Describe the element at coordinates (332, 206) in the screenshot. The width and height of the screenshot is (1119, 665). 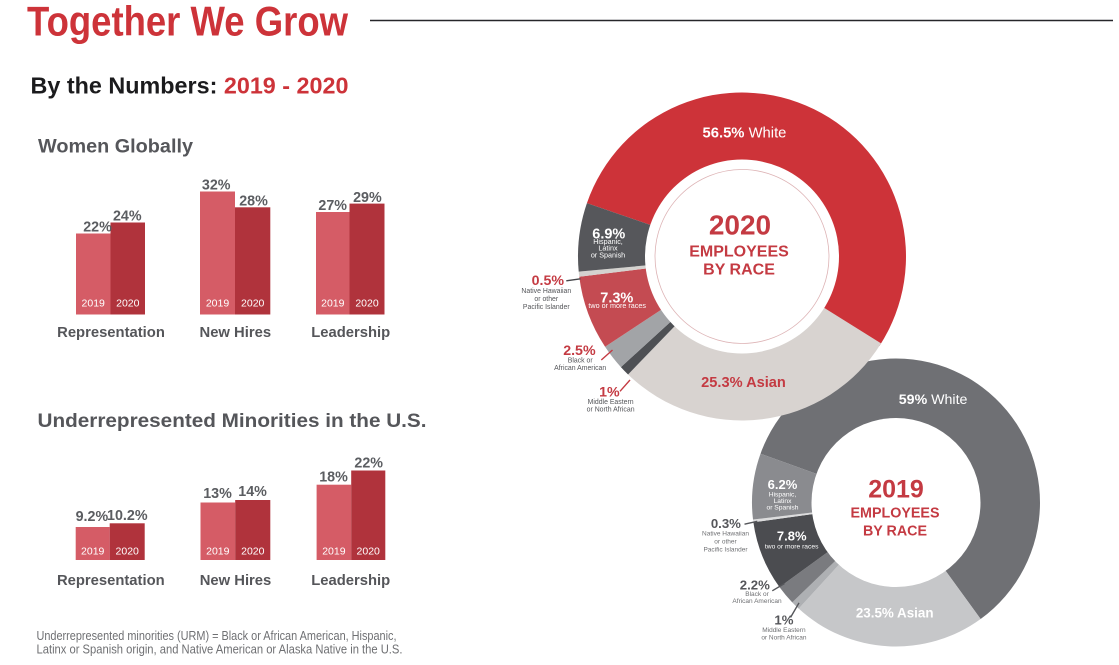
I see `svg-text: 27%` at that location.